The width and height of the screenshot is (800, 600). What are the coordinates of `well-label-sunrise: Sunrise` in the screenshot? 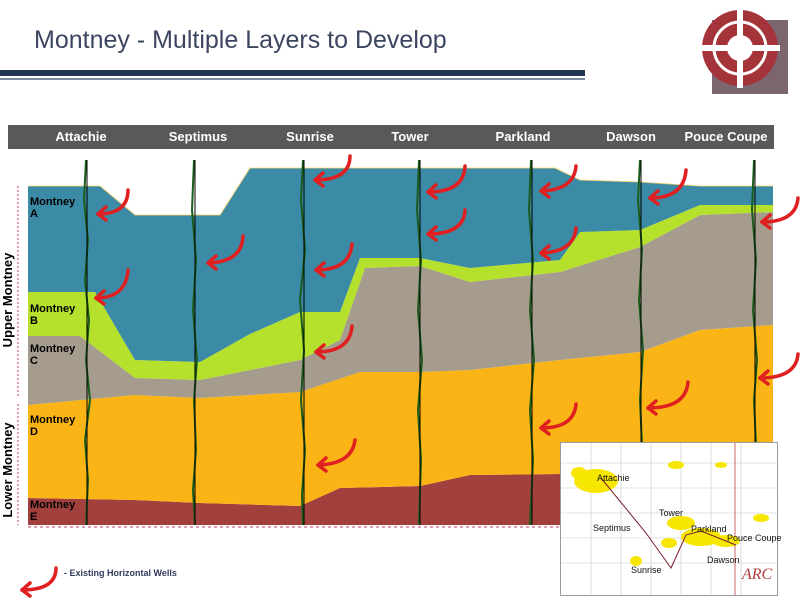 It's located at (310, 136).